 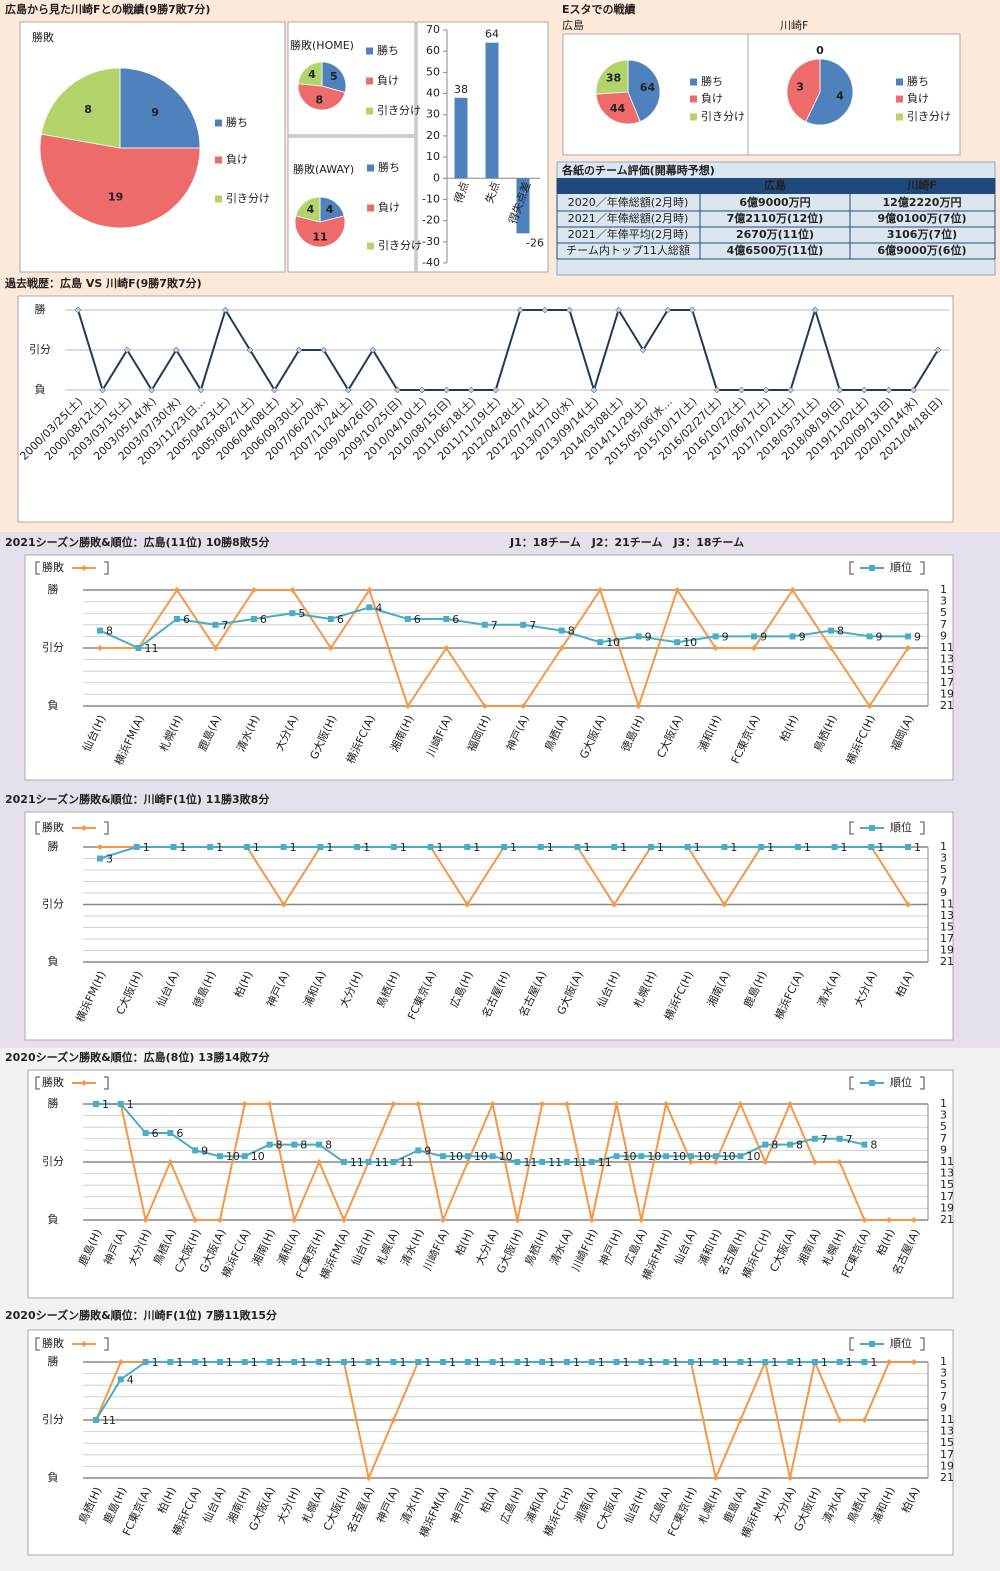 I want to click on table-cell: 7億2110万(12位), so click(x=775, y=218).